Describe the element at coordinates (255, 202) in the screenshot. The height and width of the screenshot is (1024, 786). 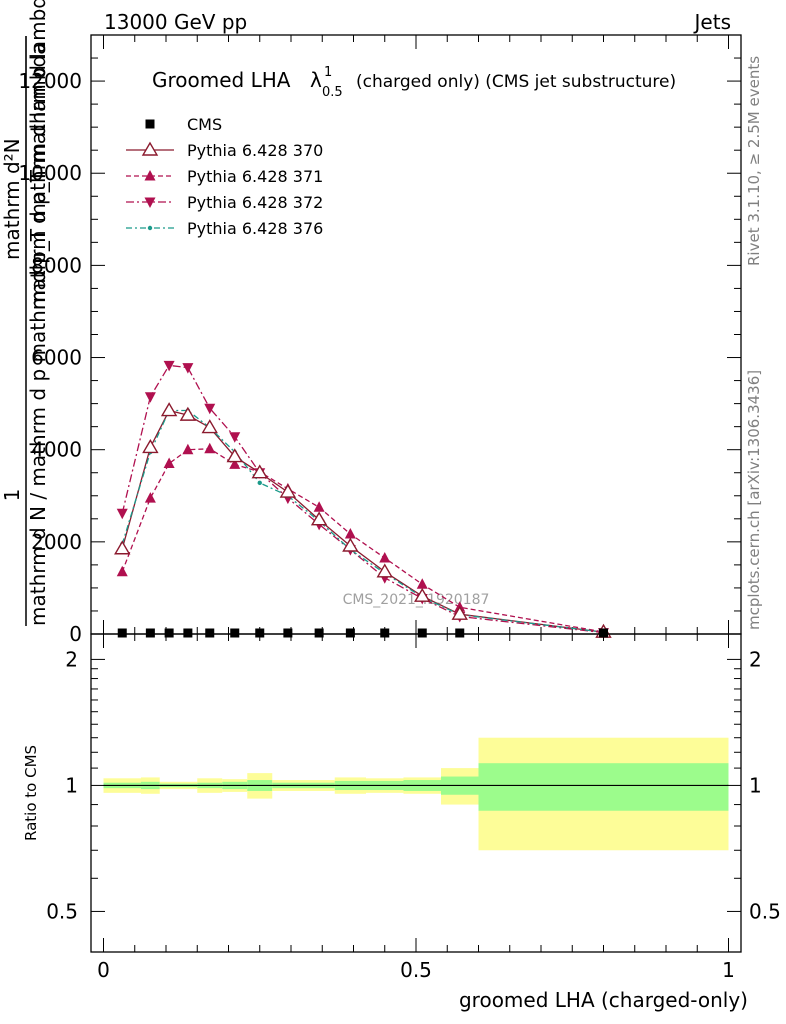
I see `legend-label-3: Pythia 6.428 372` at that location.